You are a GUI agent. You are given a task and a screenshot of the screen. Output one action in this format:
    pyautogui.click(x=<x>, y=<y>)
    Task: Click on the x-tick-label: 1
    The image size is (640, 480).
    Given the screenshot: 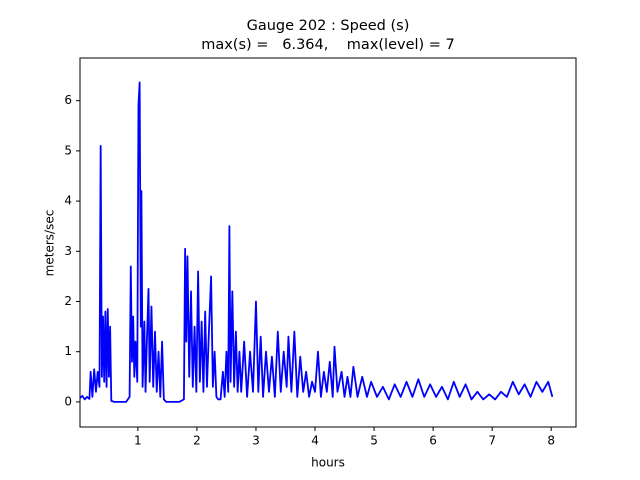 What is the action you would take?
    pyautogui.click(x=138, y=441)
    